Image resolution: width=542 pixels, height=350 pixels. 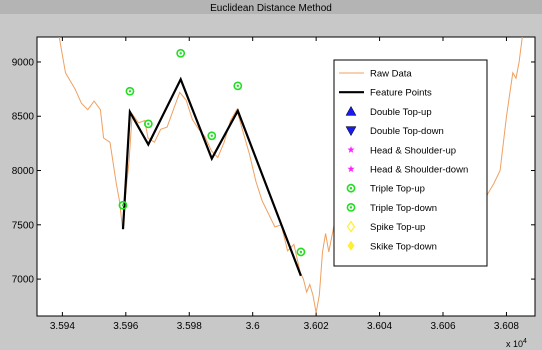 I want to click on legend-label: Double Top-down, so click(x=407, y=131).